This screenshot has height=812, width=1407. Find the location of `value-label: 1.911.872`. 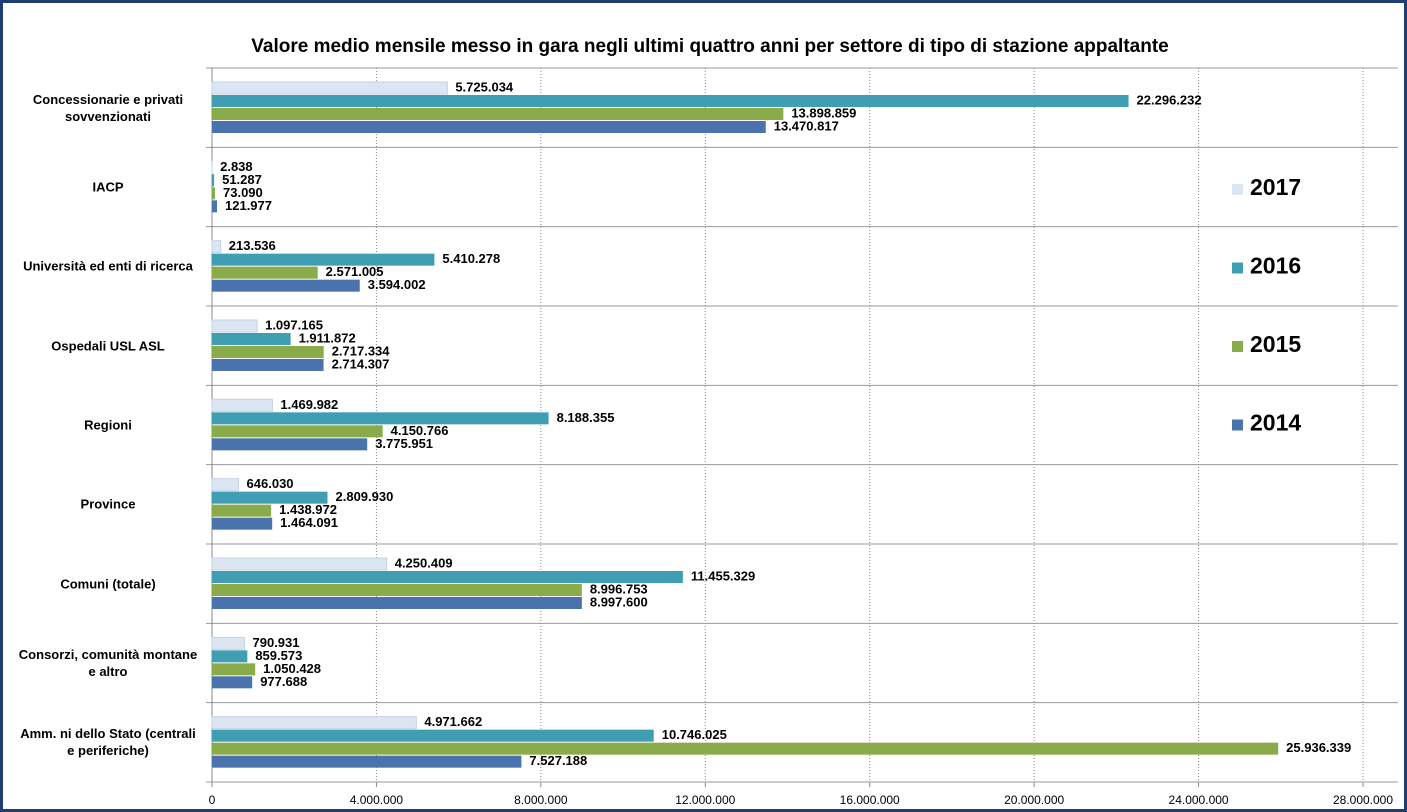

value-label: 1.911.872 is located at coordinates (327, 337).